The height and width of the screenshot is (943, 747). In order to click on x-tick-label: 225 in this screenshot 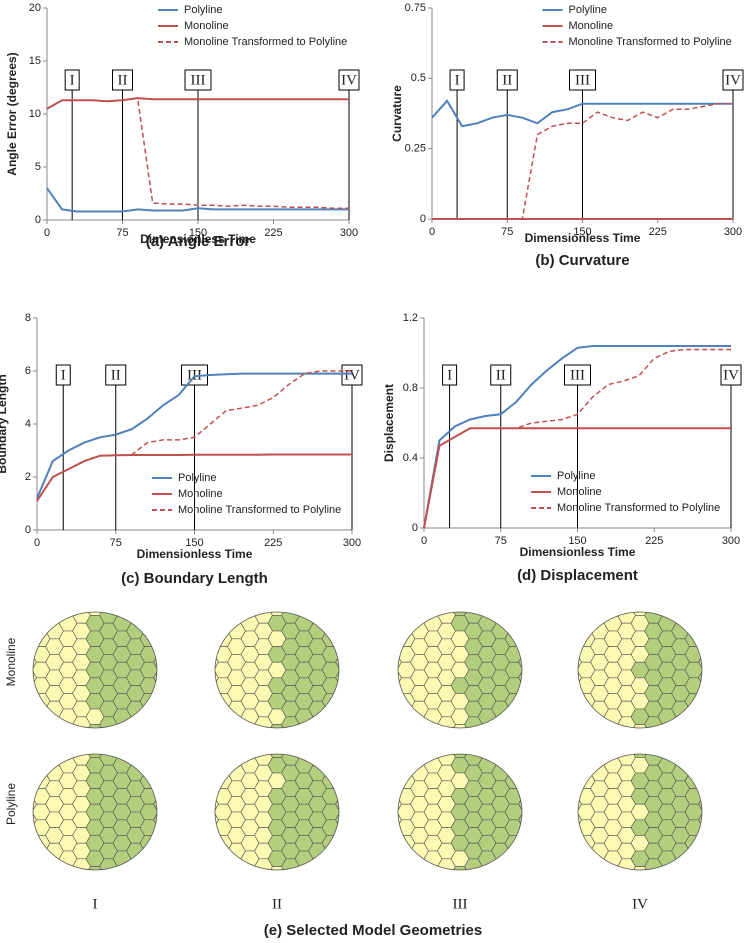, I will do `click(654, 541)`.